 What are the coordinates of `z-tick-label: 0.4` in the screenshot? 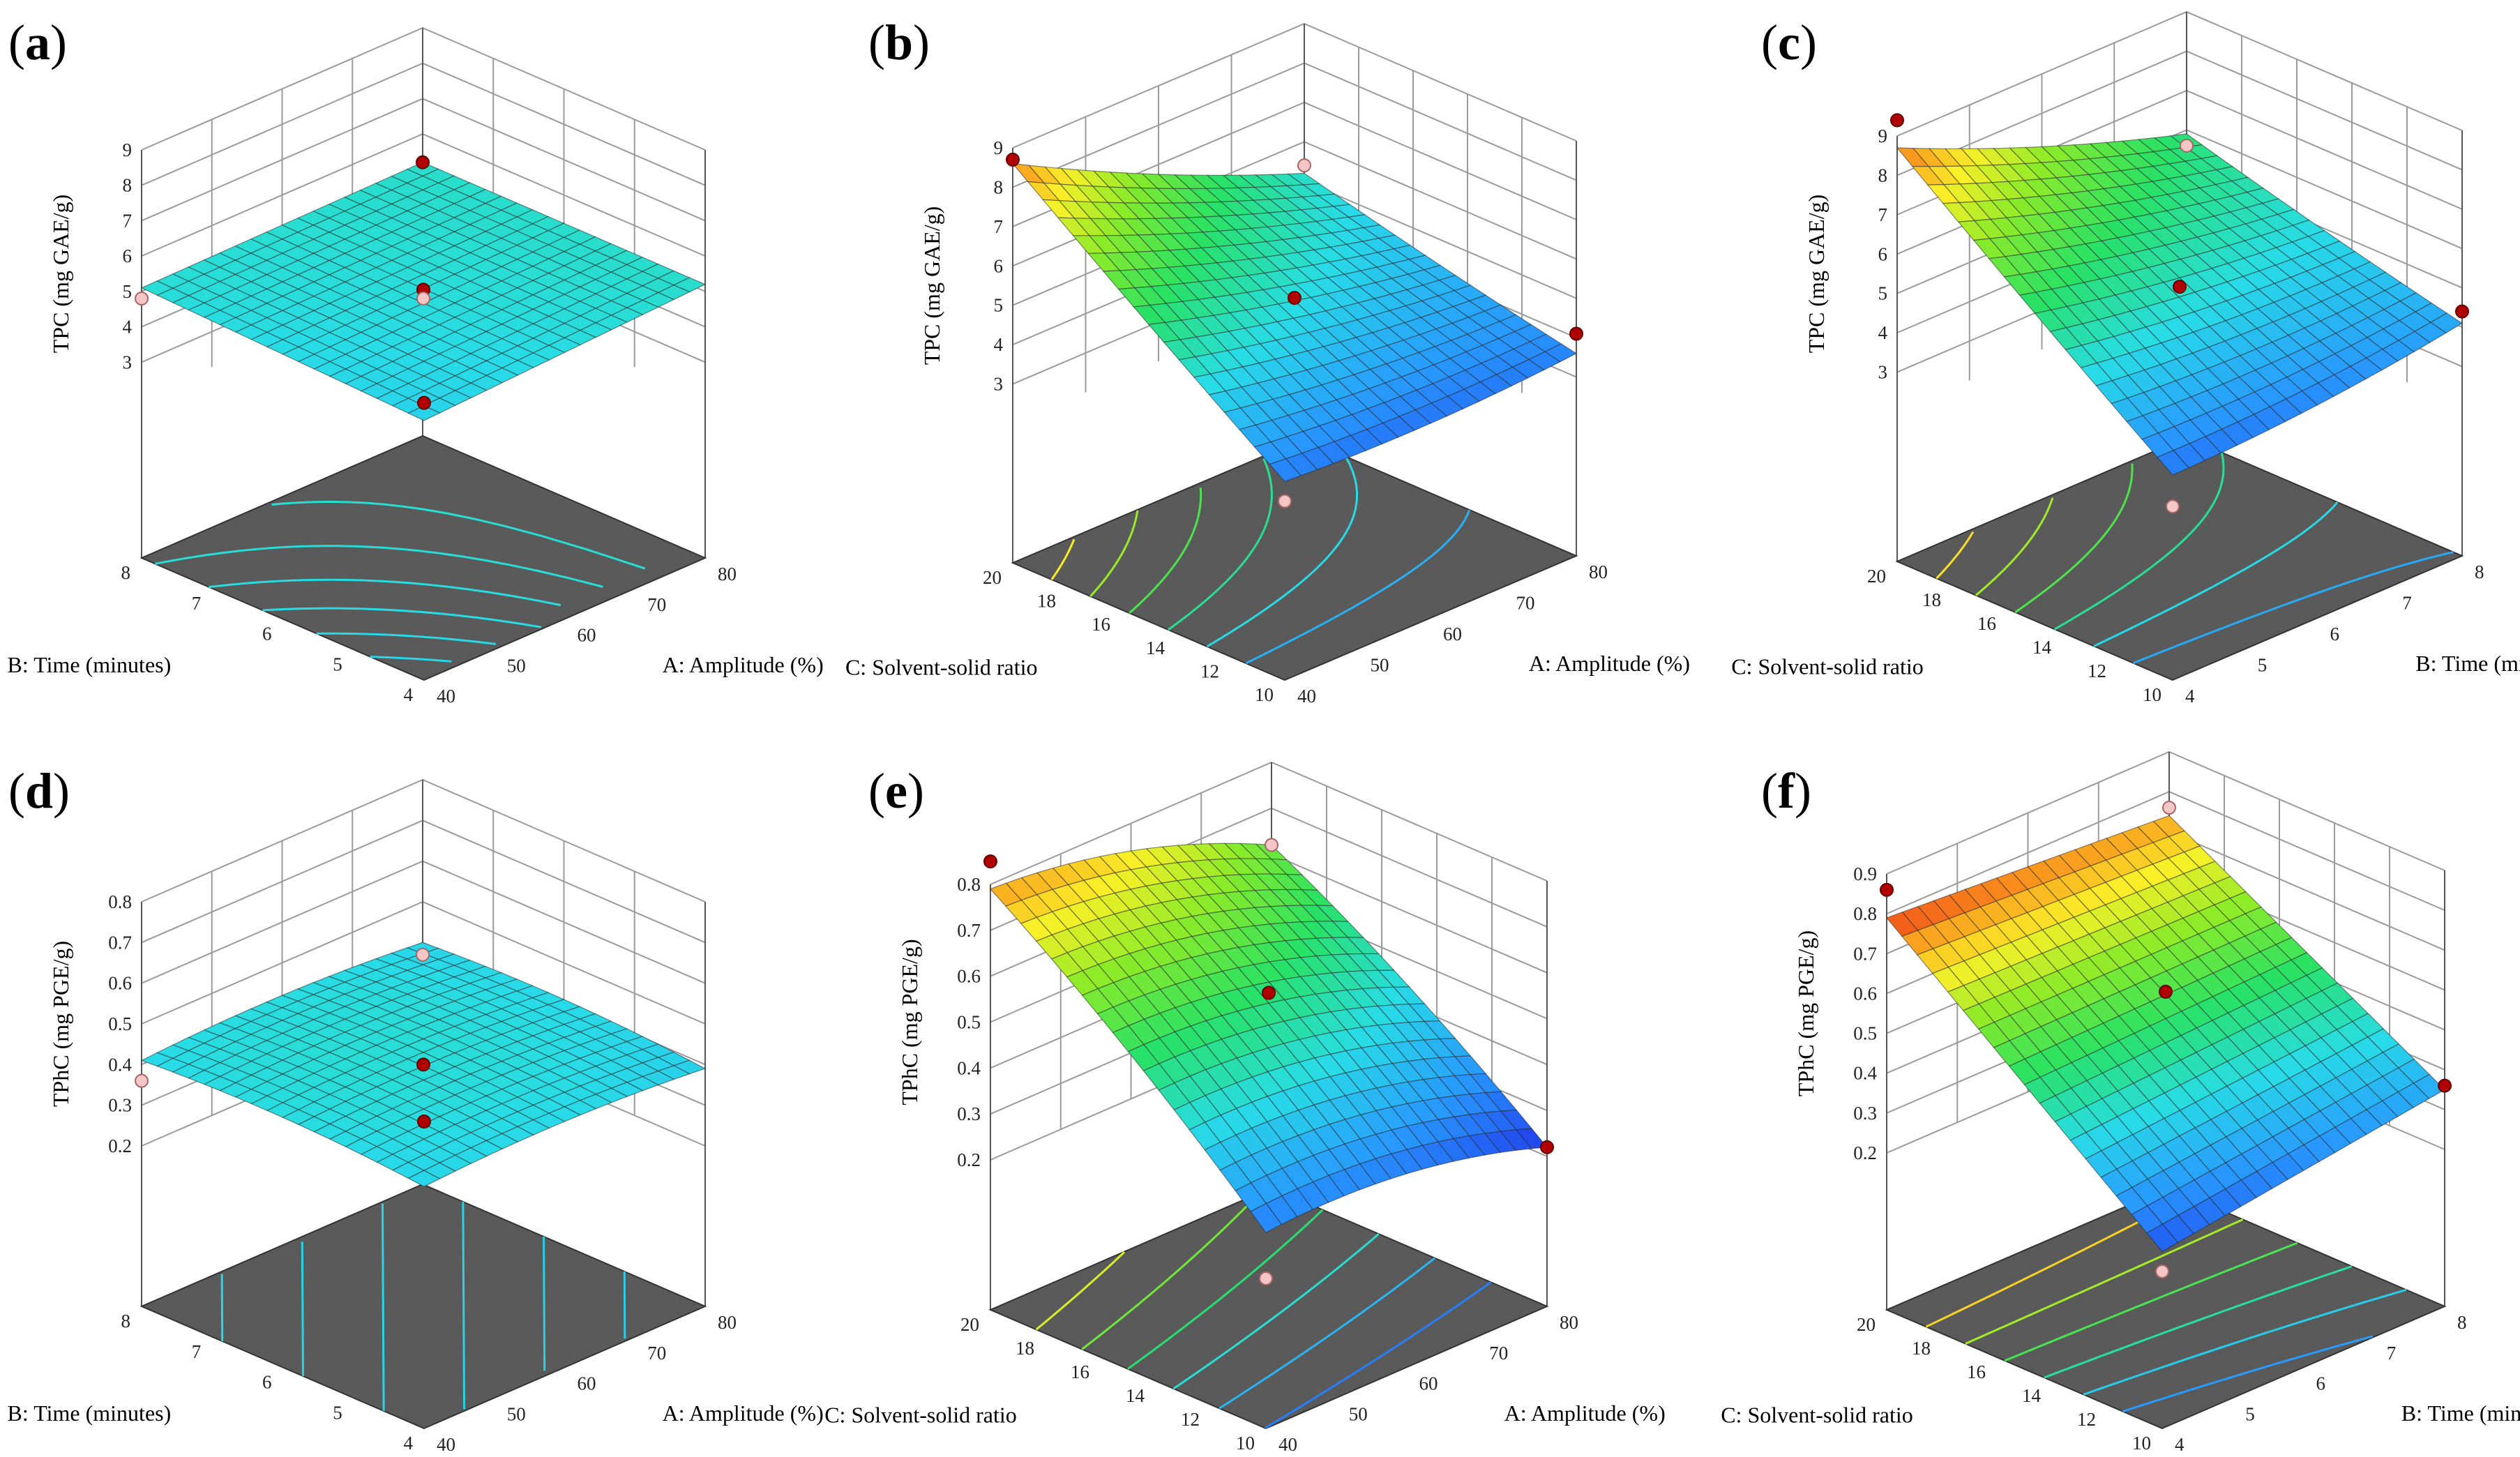 It's located at (1865, 1073).